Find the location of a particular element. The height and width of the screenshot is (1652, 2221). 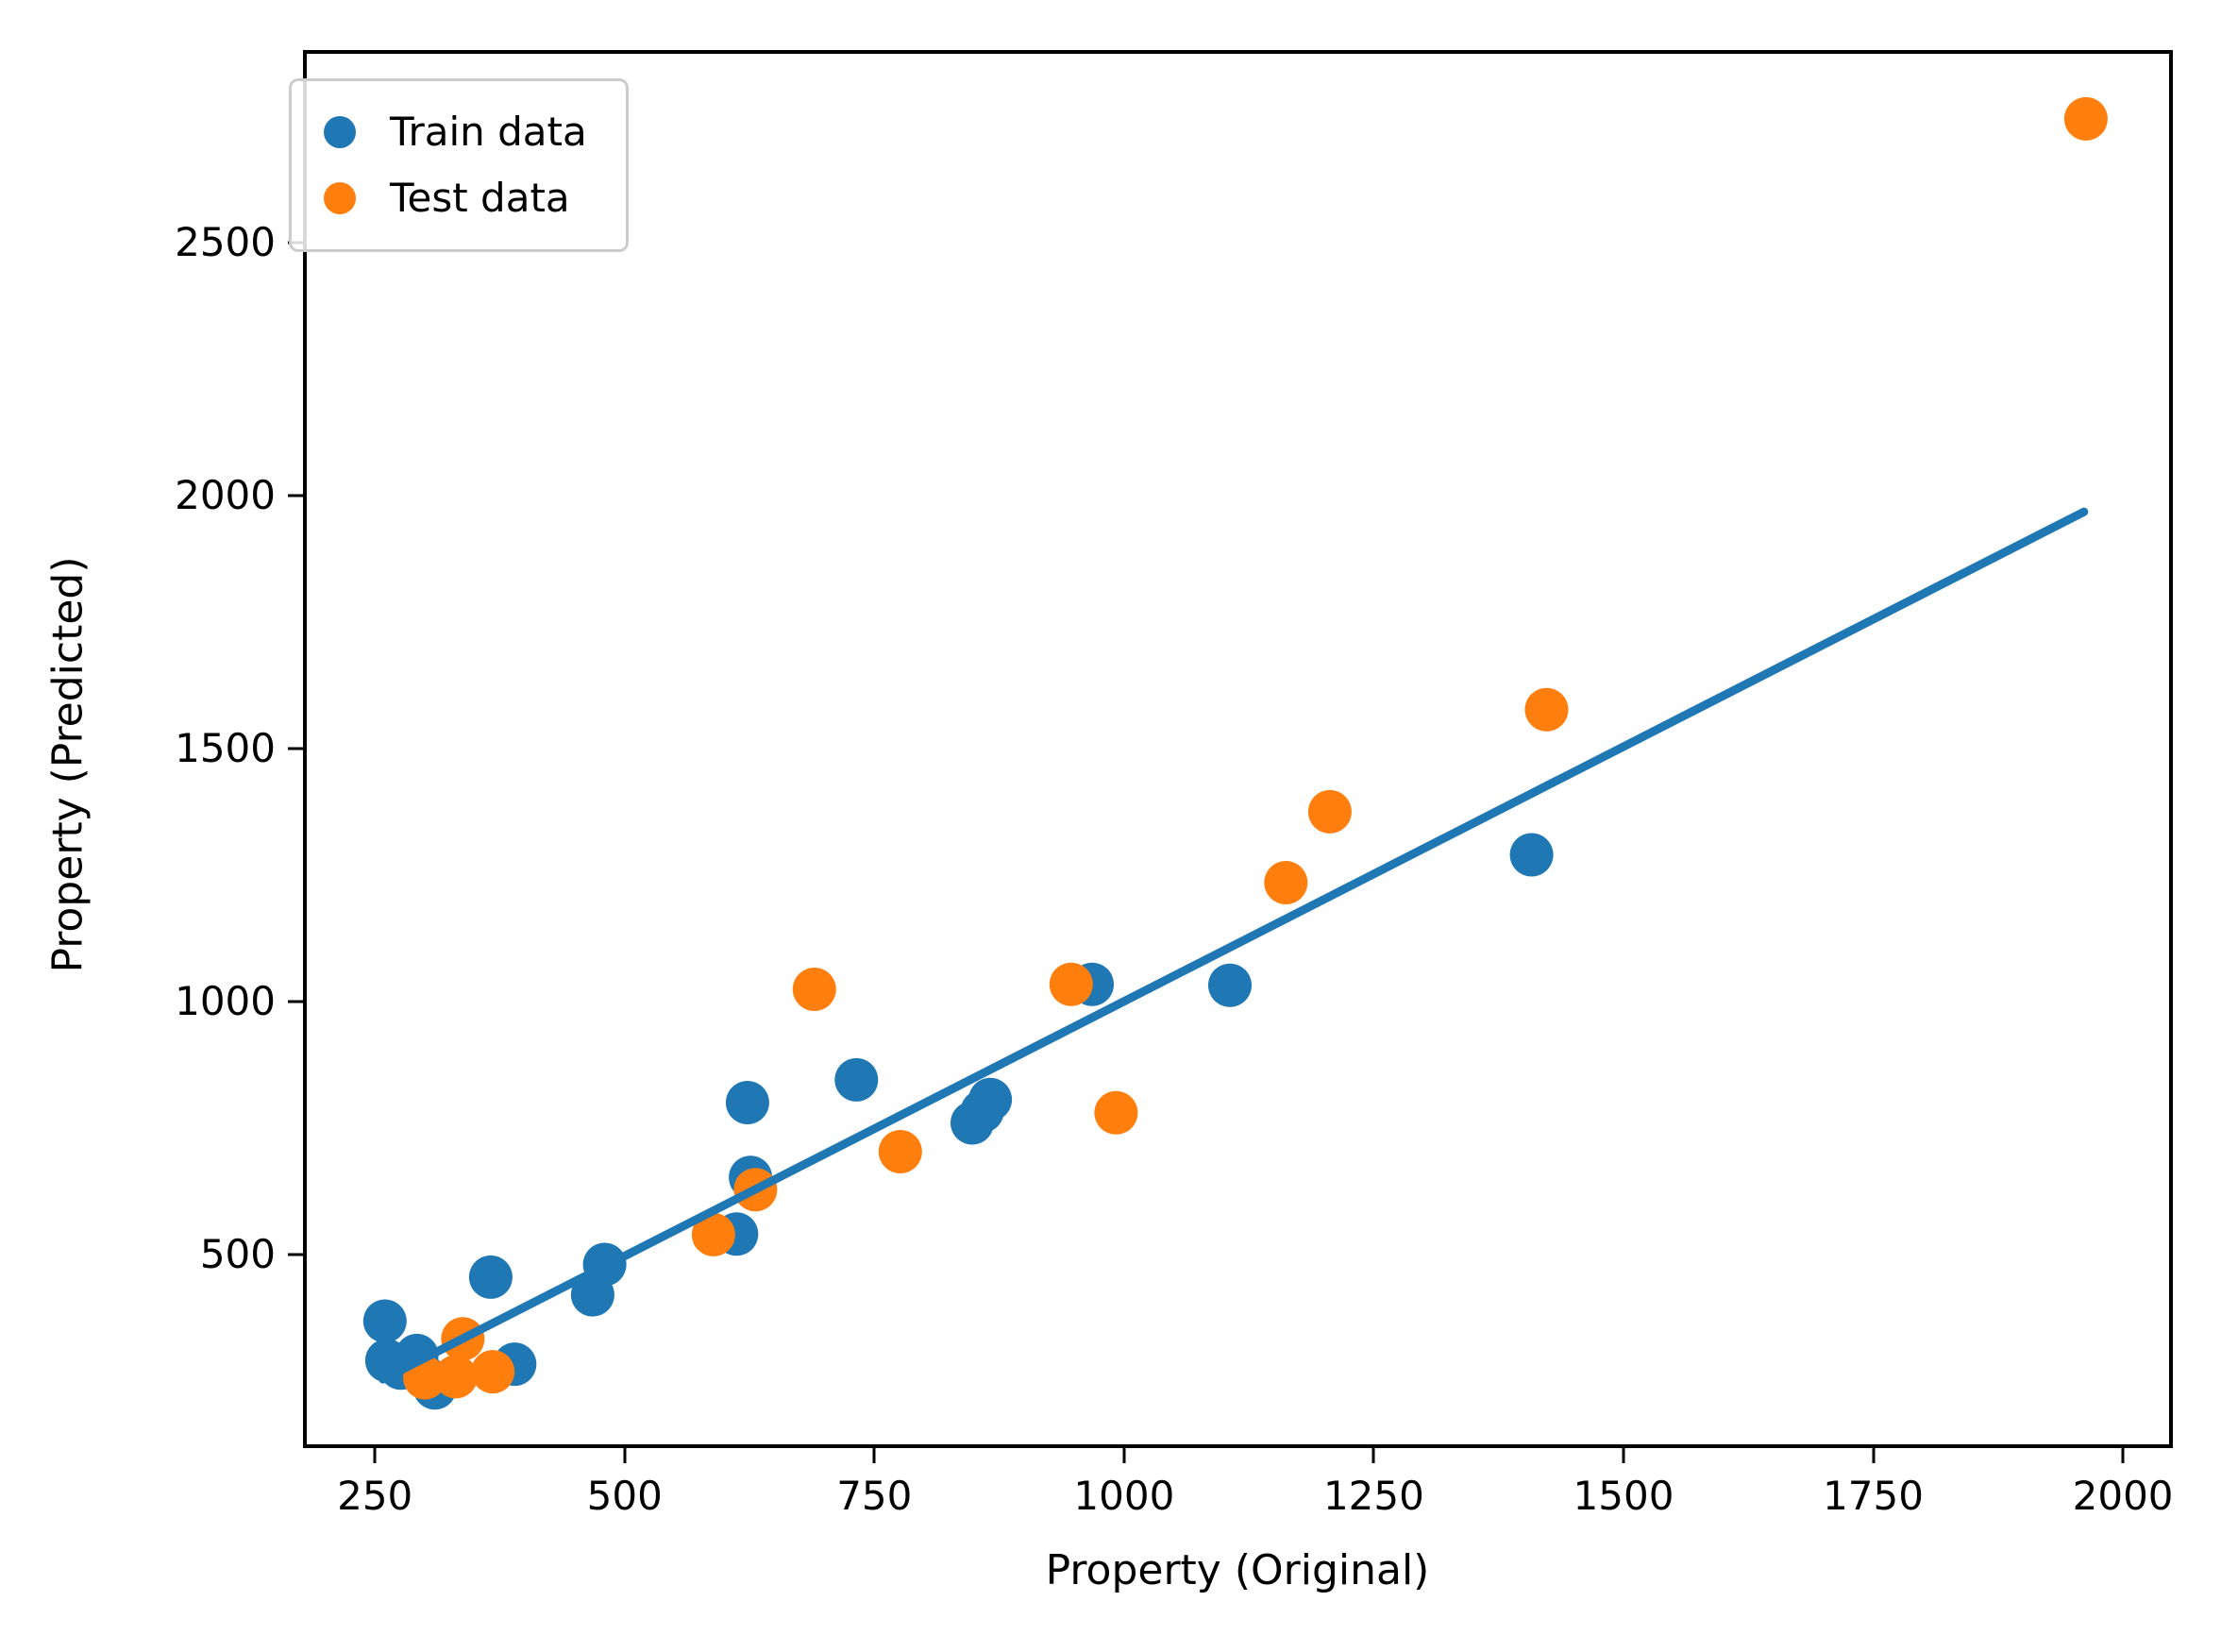

y-tick-label: 2500 is located at coordinates (226, 242).